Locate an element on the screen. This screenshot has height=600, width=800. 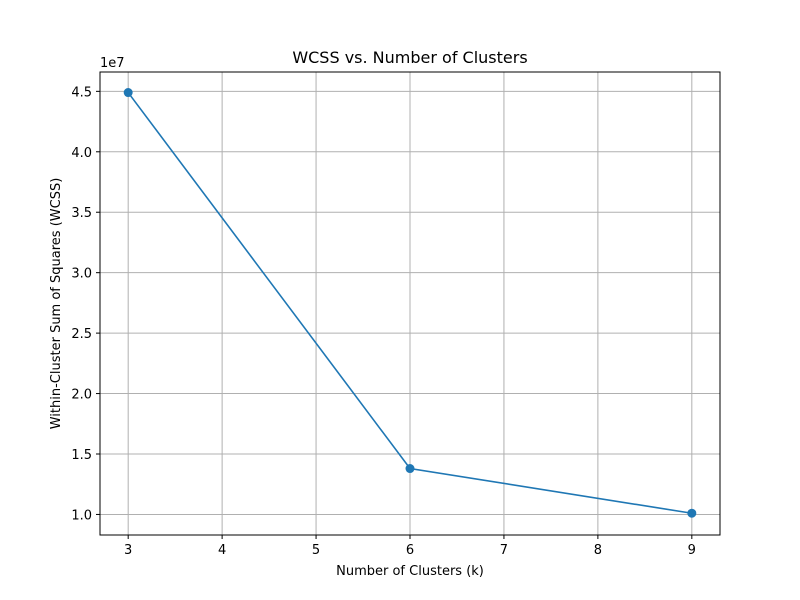
x-tick-label: 6 is located at coordinates (410, 550).